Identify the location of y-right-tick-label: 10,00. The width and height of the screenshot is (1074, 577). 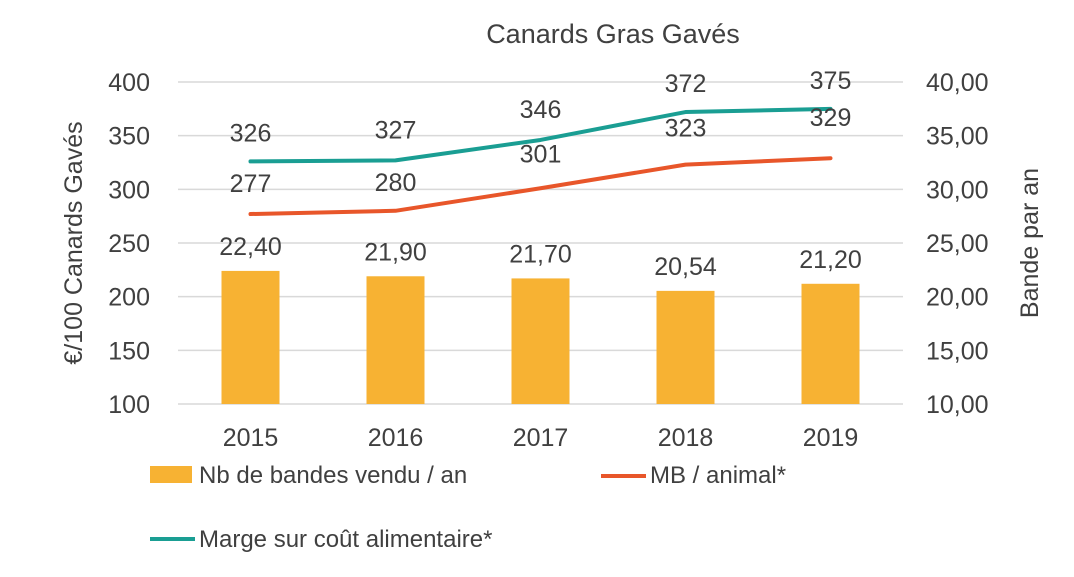
(957, 405).